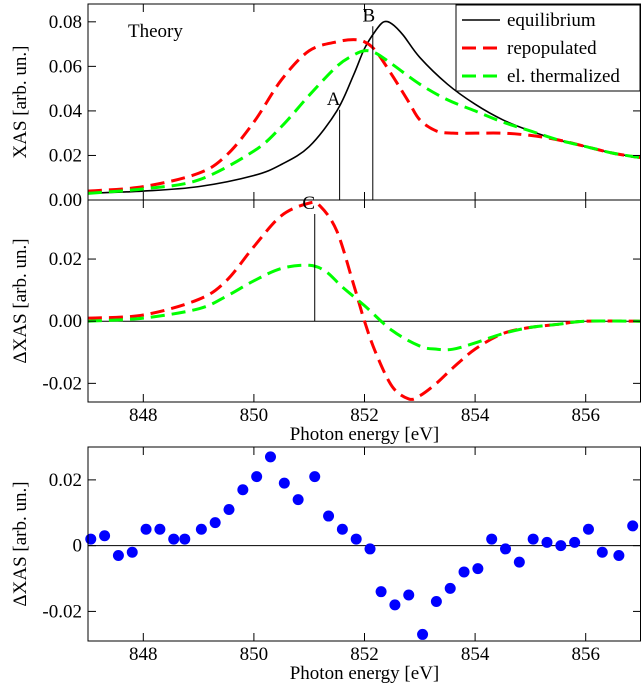 This screenshot has width=641, height=689. Describe the element at coordinates (365, 673) in the screenshot. I see `experiment-x-axis-label: Photon energy [eV]` at that location.